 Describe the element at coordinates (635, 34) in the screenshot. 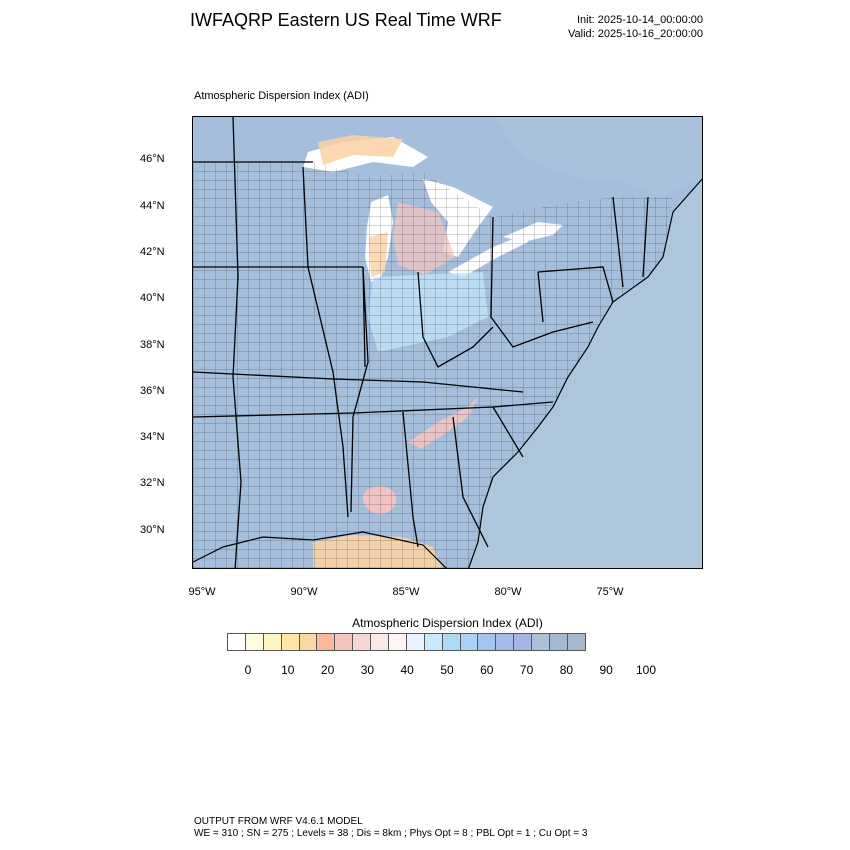

I see `valid-time: Valid: 2025-10-16_20:00:00` at that location.